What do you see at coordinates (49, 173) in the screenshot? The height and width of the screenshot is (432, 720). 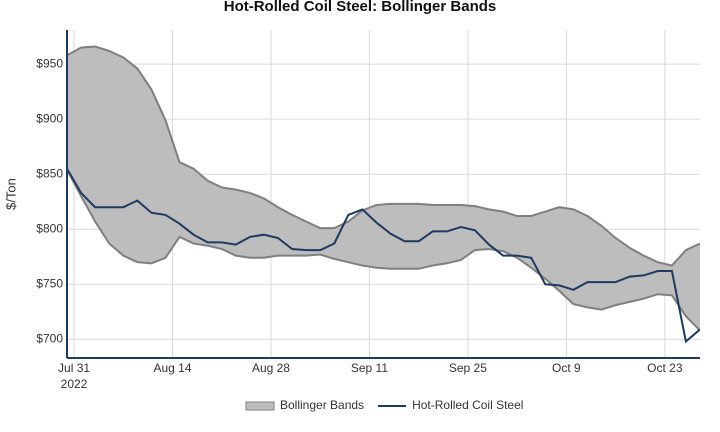 I see `y-tick-label: $850` at bounding box center [49, 173].